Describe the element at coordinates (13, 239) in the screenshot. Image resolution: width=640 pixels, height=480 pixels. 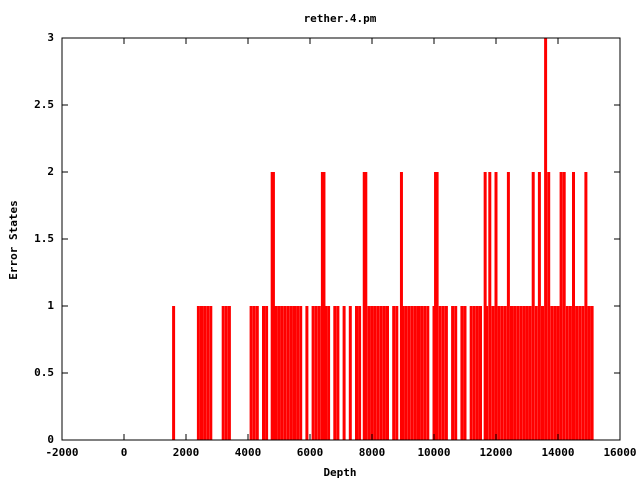
I see `y-axis-label: Error States` at that location.